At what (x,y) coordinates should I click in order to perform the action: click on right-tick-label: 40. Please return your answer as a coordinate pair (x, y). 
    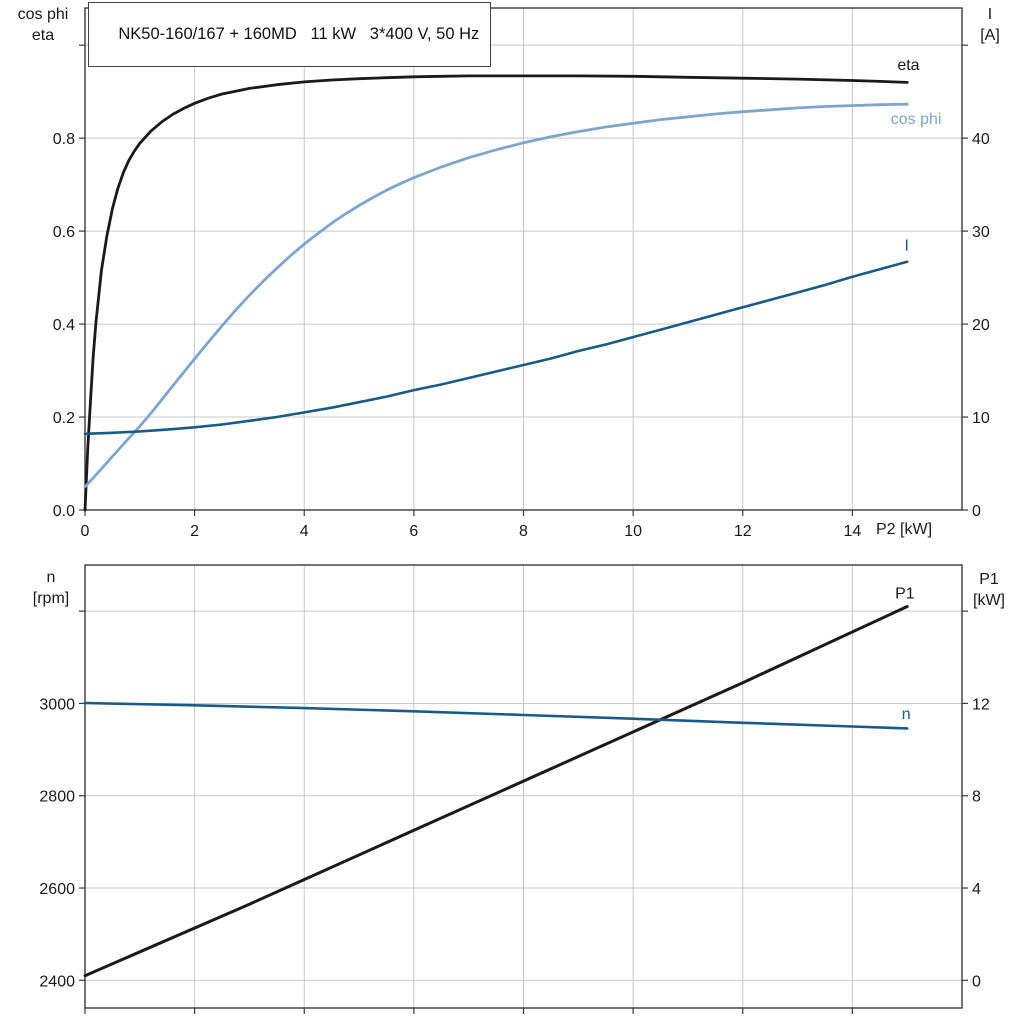
    Looking at the image, I should click on (981, 139).